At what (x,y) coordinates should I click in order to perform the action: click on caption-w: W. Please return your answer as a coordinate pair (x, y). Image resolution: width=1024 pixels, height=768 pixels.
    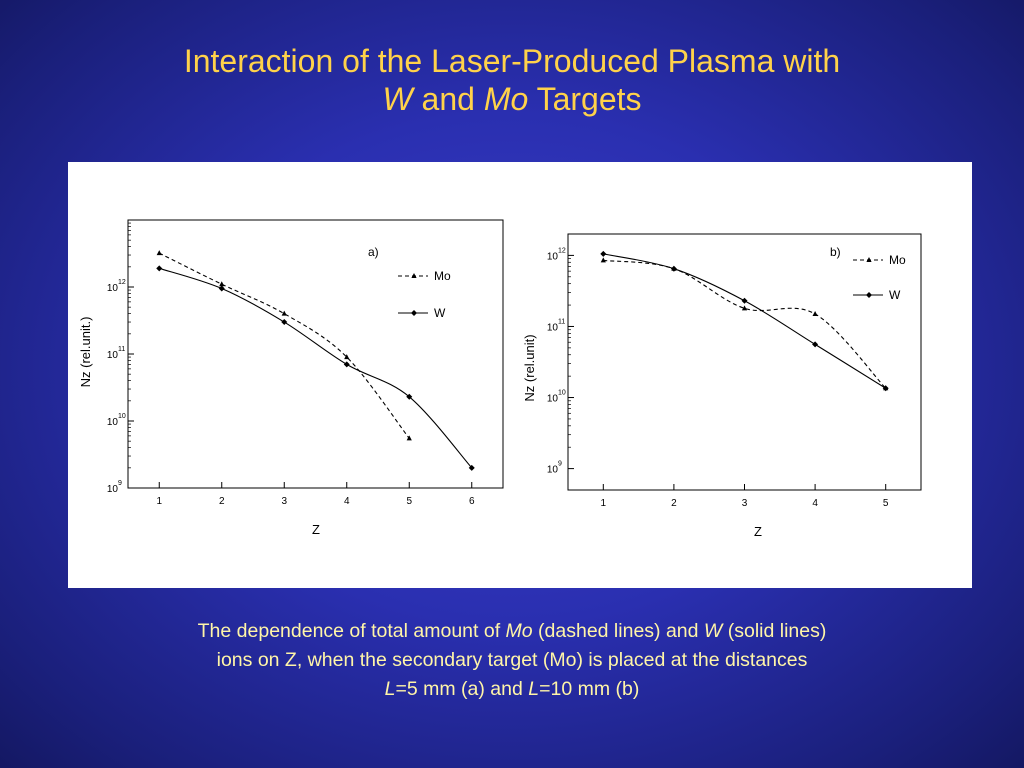
    Looking at the image, I should click on (713, 631).